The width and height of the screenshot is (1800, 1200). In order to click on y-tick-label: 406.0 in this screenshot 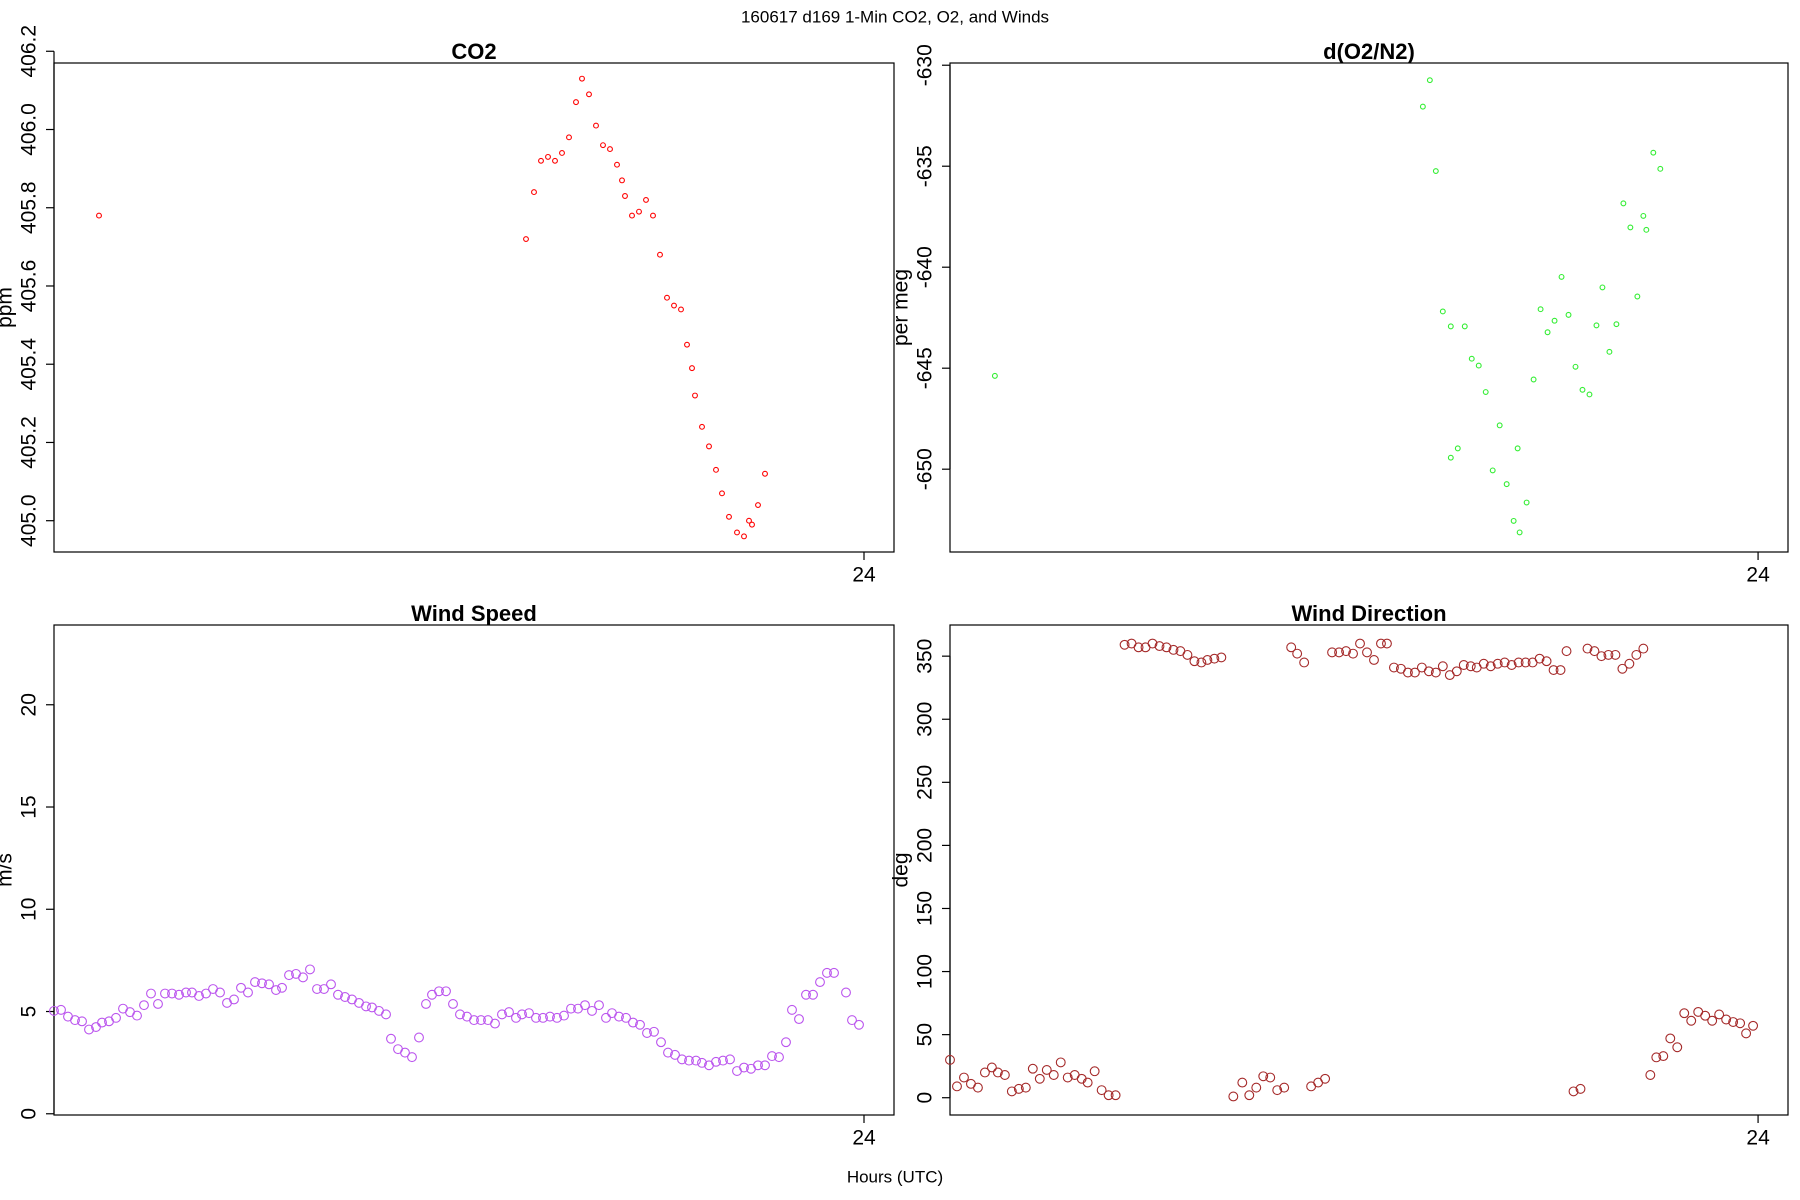, I will do `click(29, 129)`.